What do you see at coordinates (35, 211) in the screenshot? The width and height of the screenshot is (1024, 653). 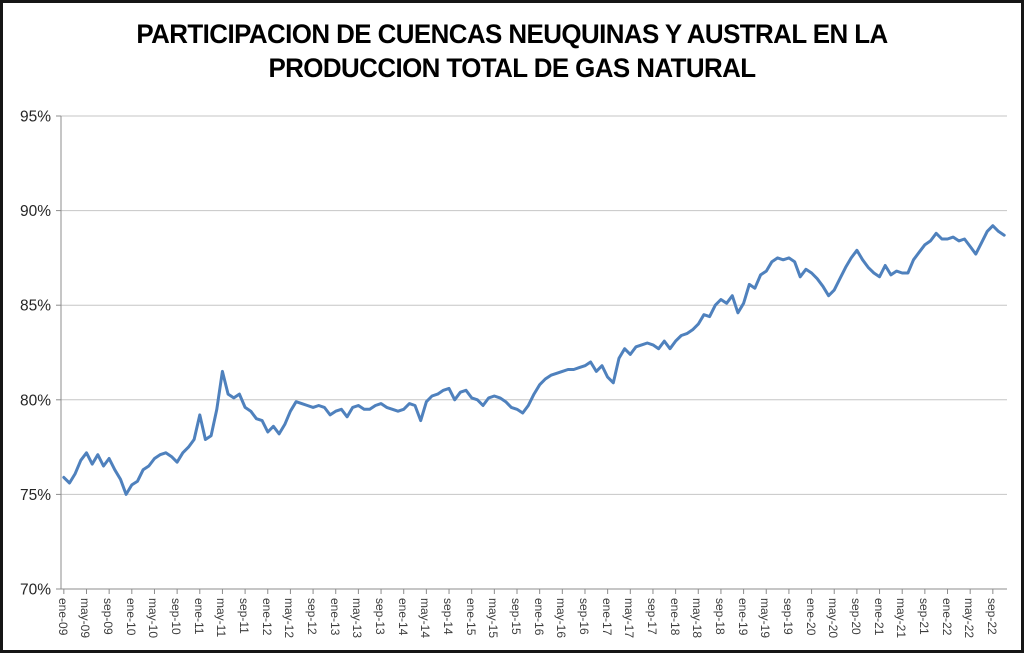 I see `y-tick-label: 90%` at bounding box center [35, 211].